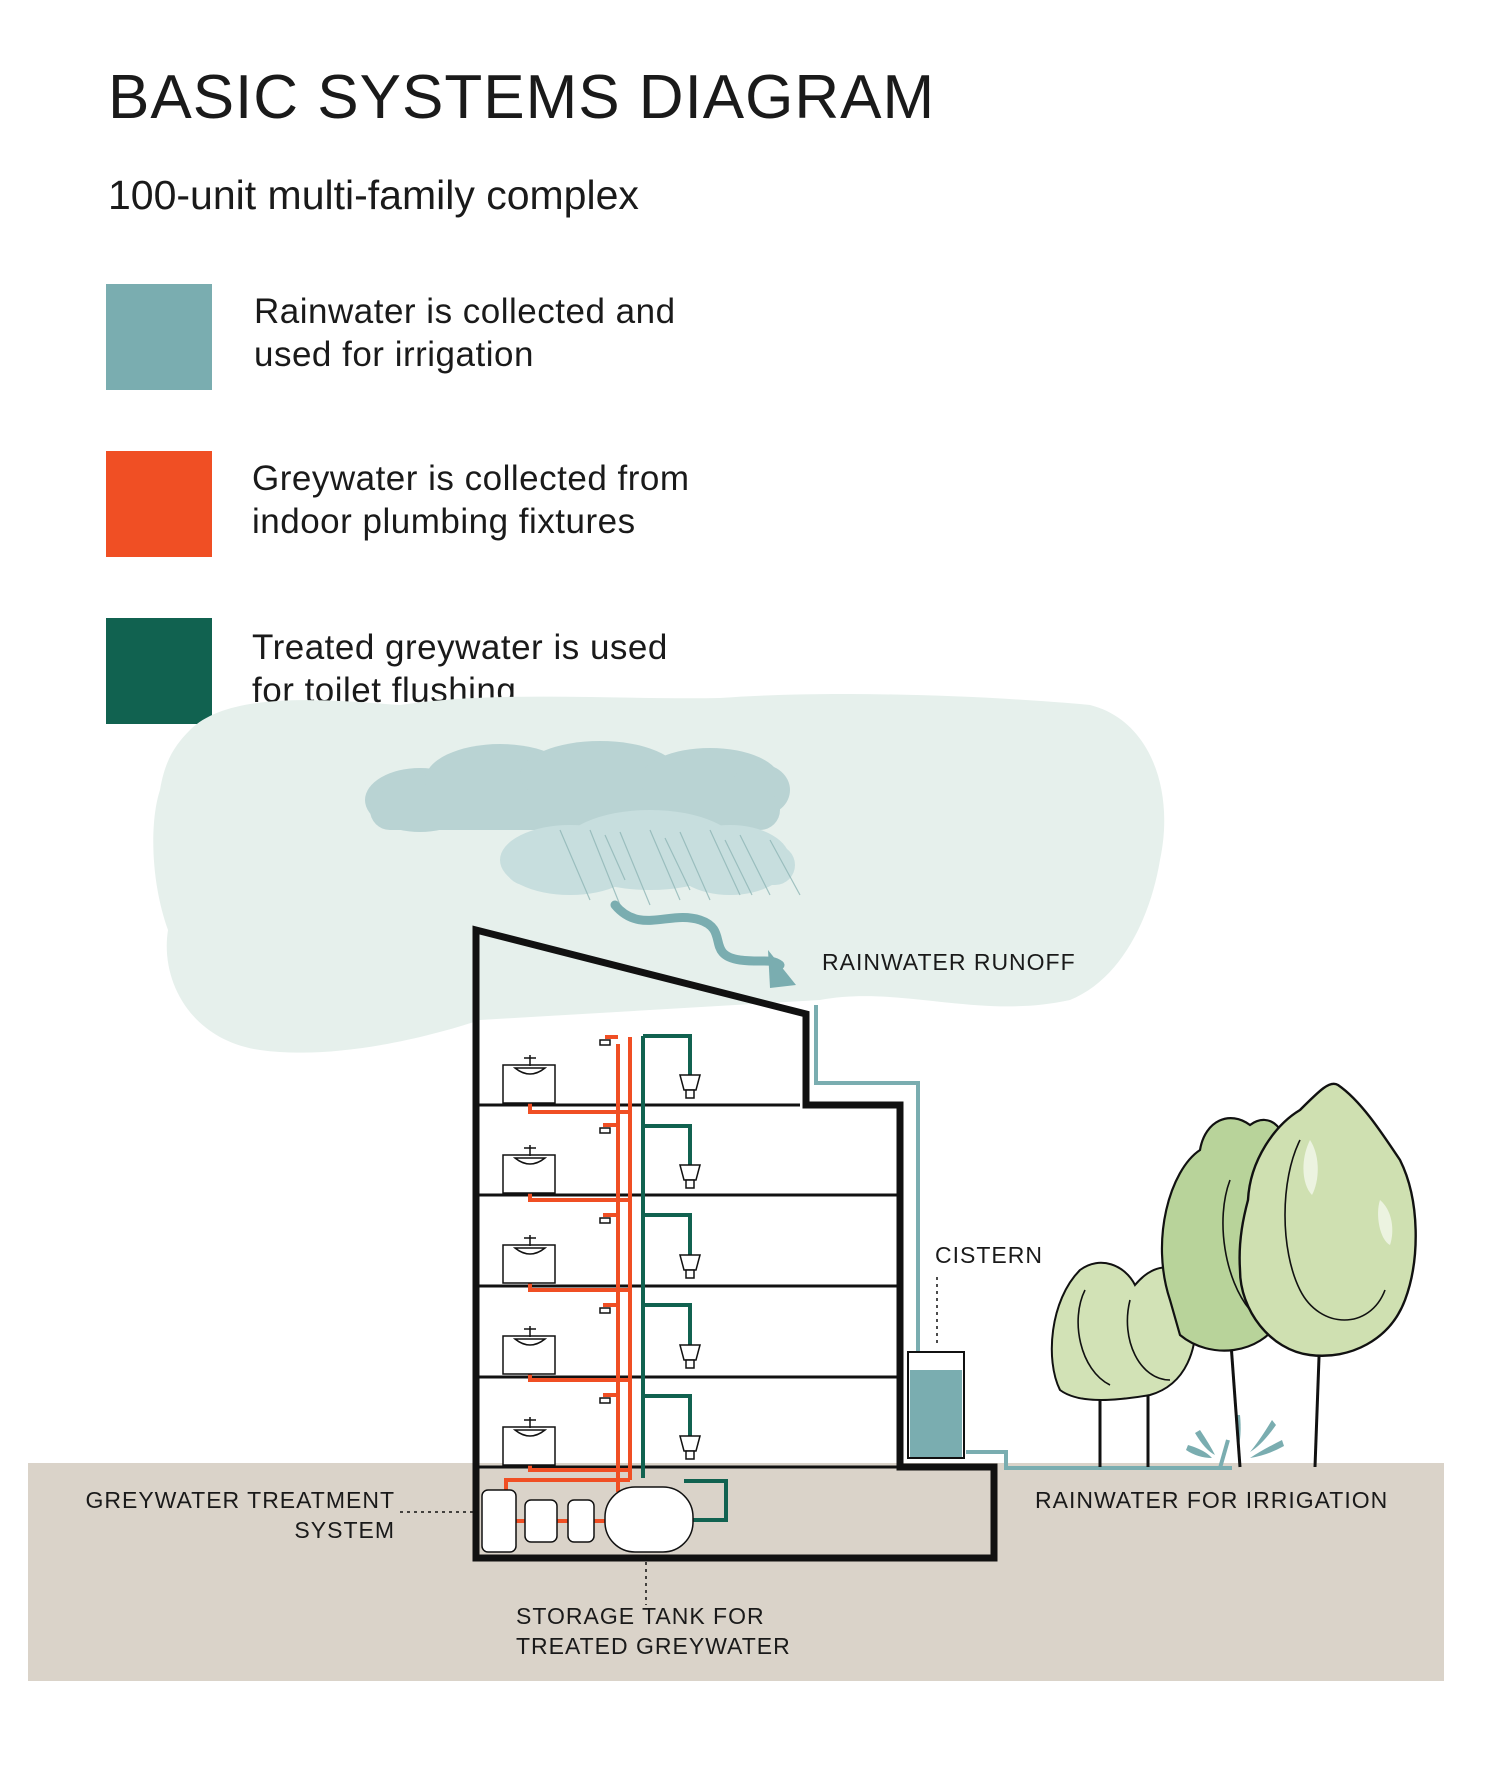  Describe the element at coordinates (444, 521) in the screenshot. I see `legend-greywater-line2: indoor plumbing fixtures` at that location.